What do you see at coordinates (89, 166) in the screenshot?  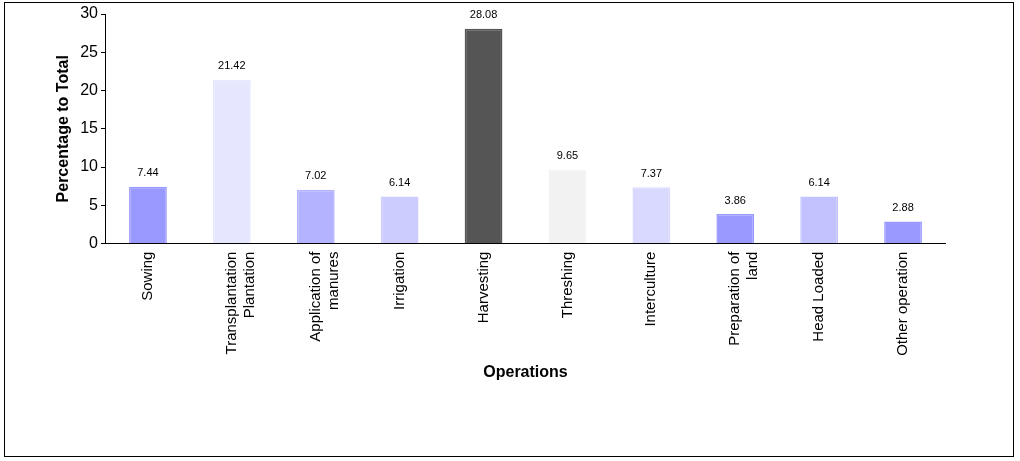 I see `y-tick-label: 10` at bounding box center [89, 166].